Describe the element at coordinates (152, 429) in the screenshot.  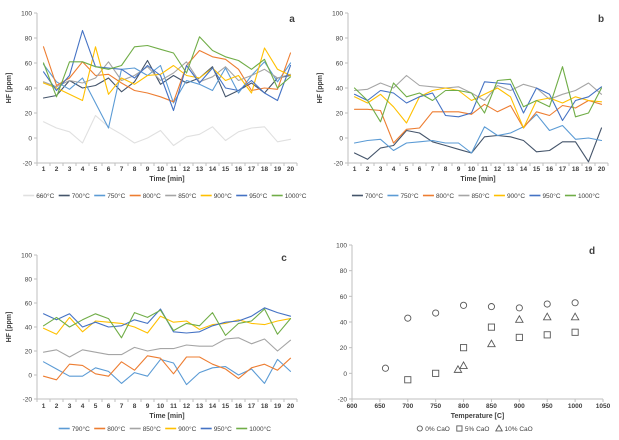
I see `legend-label: 850°C` at that location.